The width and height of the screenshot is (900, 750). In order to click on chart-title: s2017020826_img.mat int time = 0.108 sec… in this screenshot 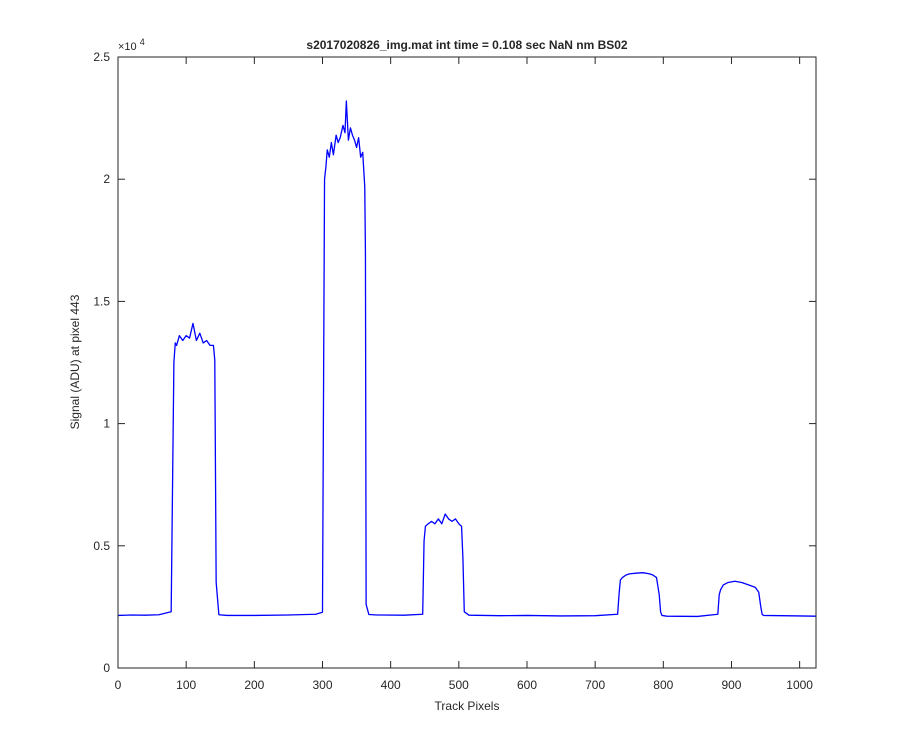, I will do `click(467, 45)`.